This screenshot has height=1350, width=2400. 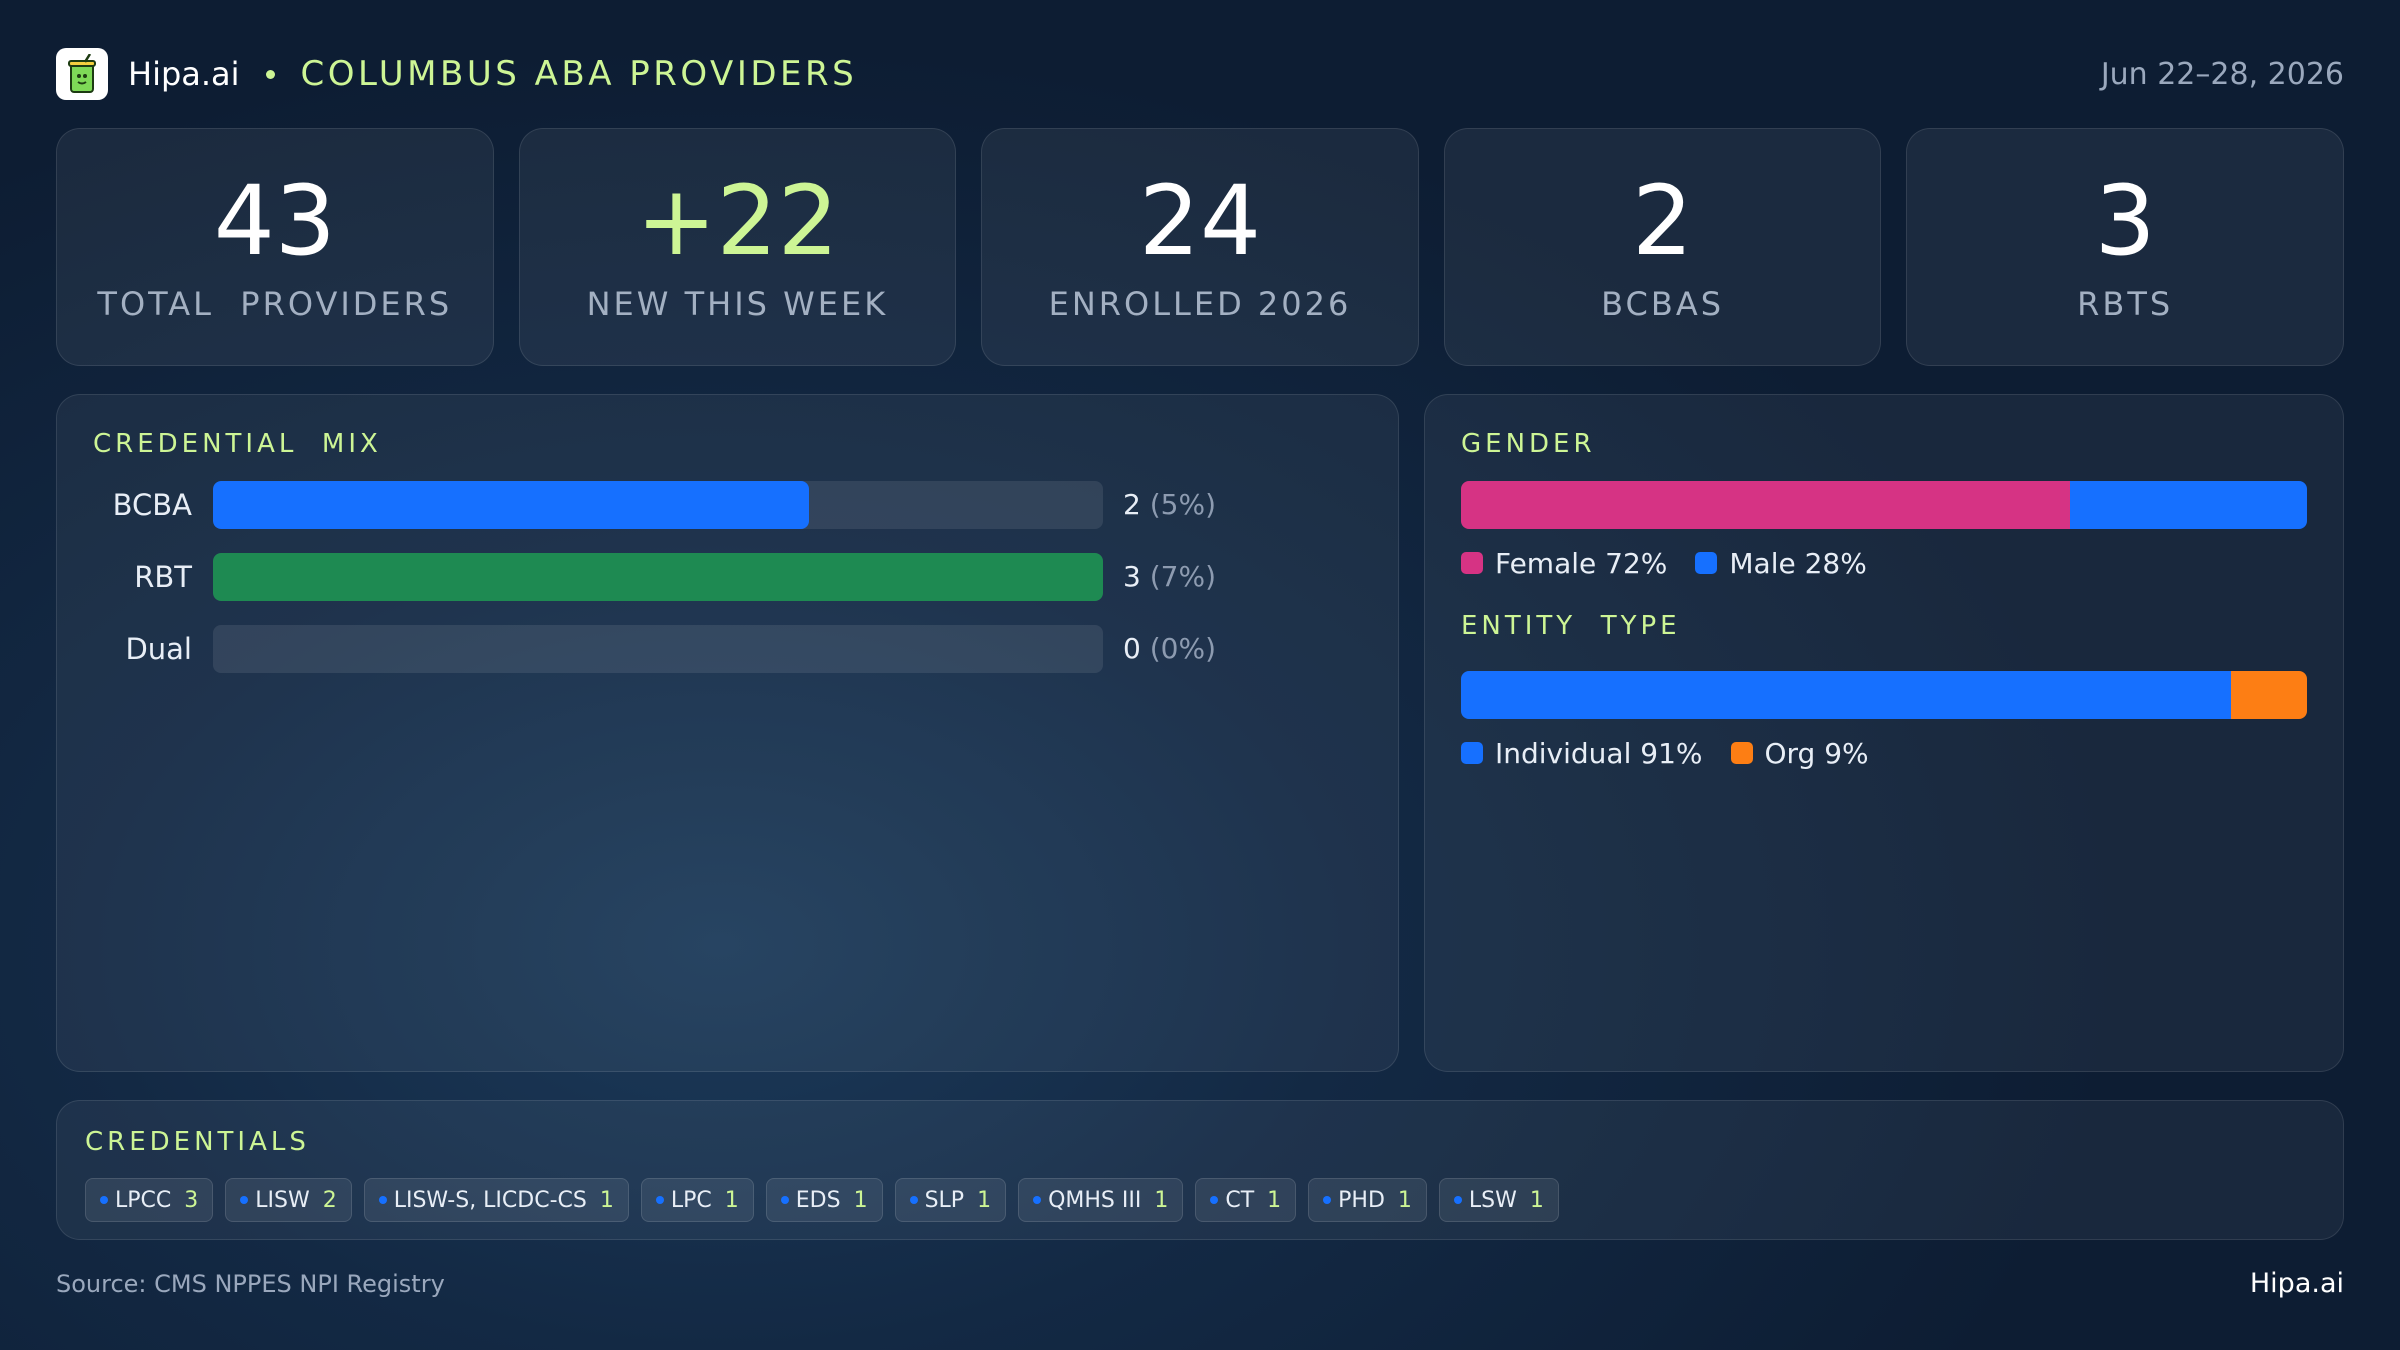 I want to click on credential-chip: EDS 1, so click(x=824, y=1200).